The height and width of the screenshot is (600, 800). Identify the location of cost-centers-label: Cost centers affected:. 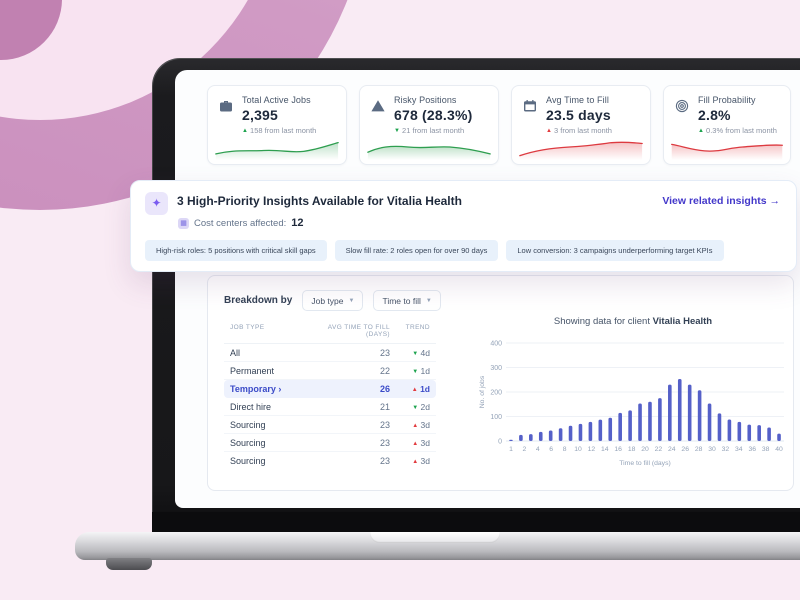
(240, 223).